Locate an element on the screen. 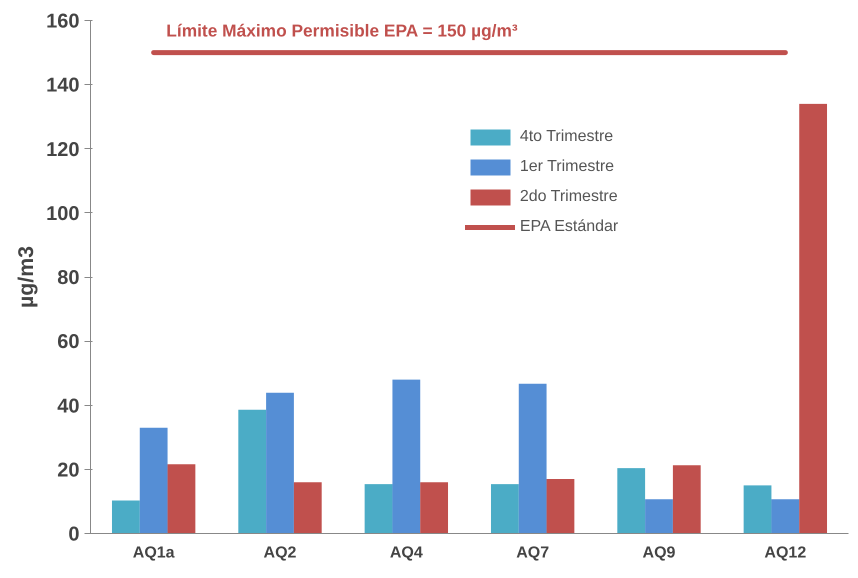  y-tick-label: 0 is located at coordinates (74, 535).